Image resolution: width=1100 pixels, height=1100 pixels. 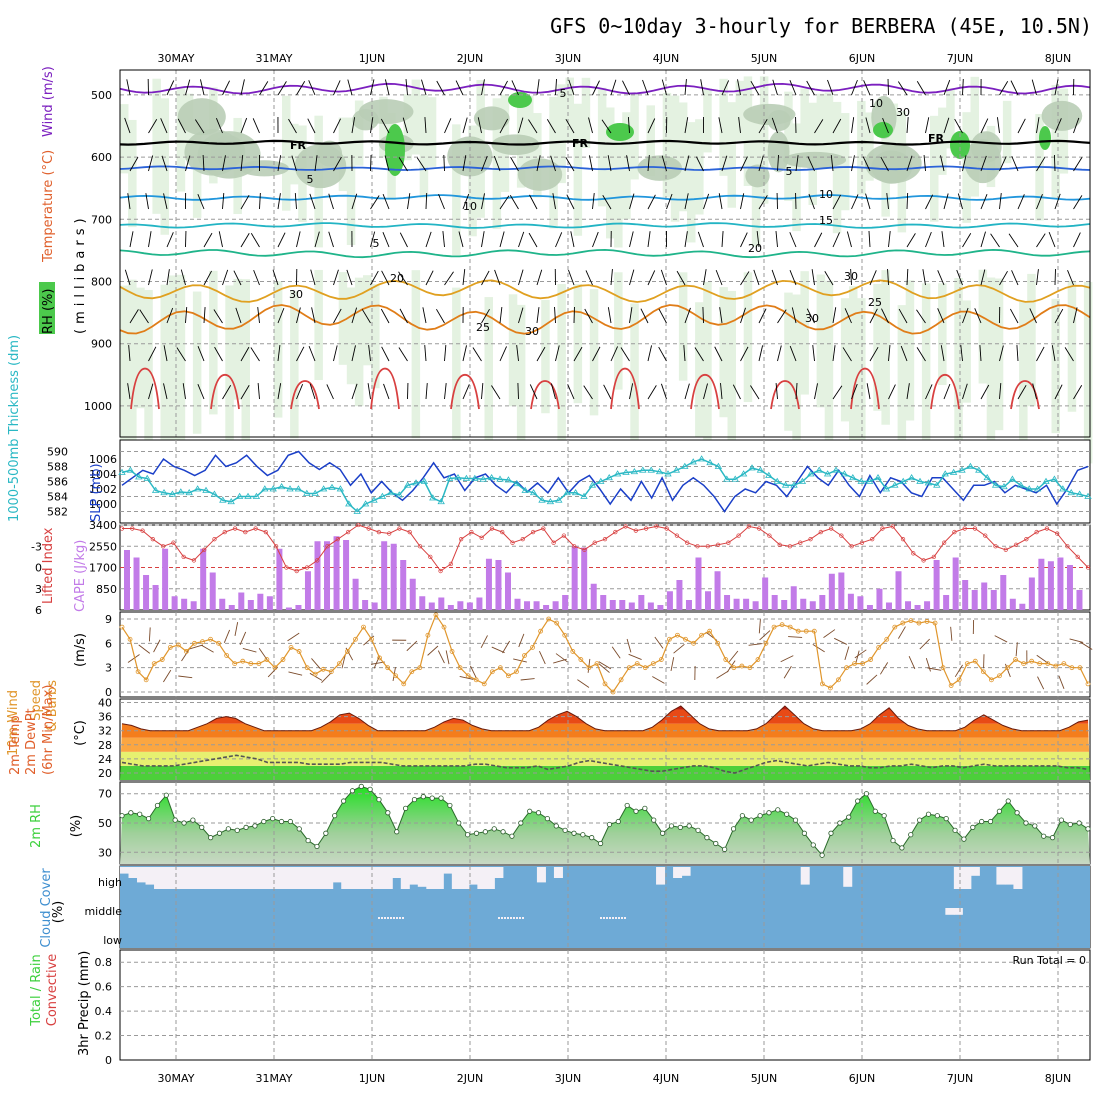 I want to click on temp-tick-28: 28, so click(x=105, y=745).